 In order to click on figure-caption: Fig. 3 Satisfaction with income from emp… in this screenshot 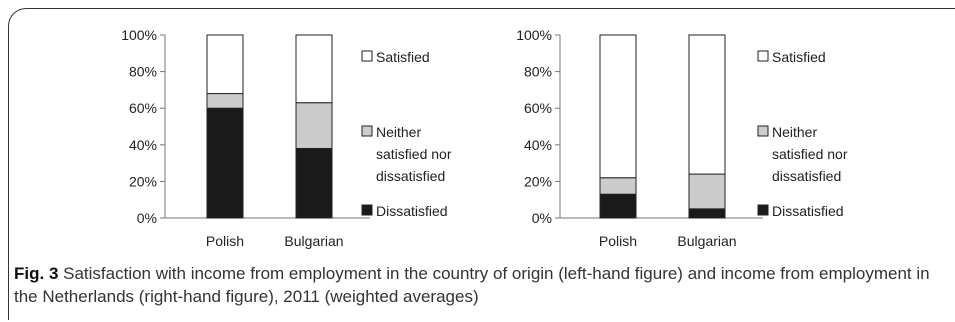, I will do `click(479, 285)`.